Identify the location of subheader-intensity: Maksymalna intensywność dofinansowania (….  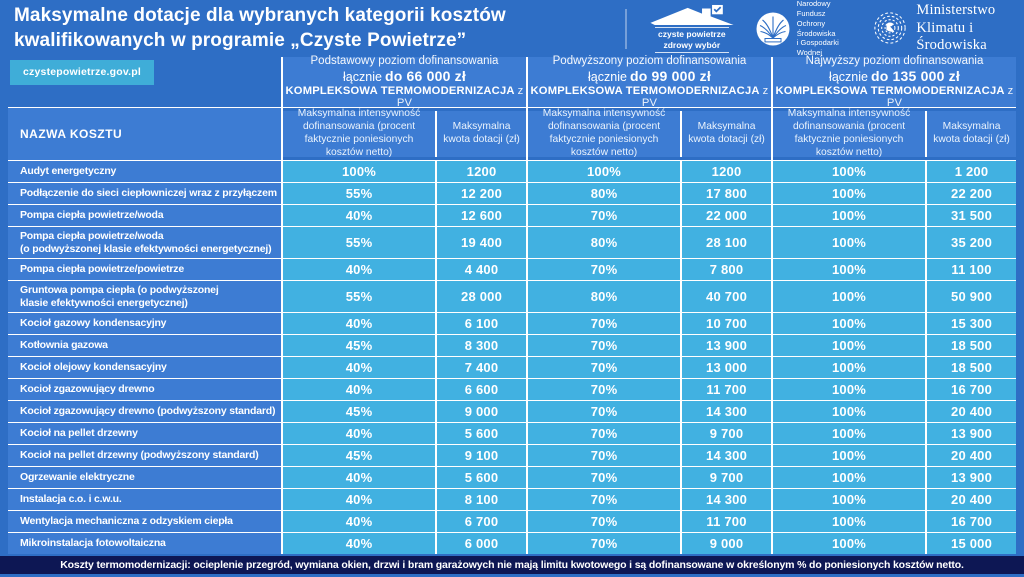
(849, 133).